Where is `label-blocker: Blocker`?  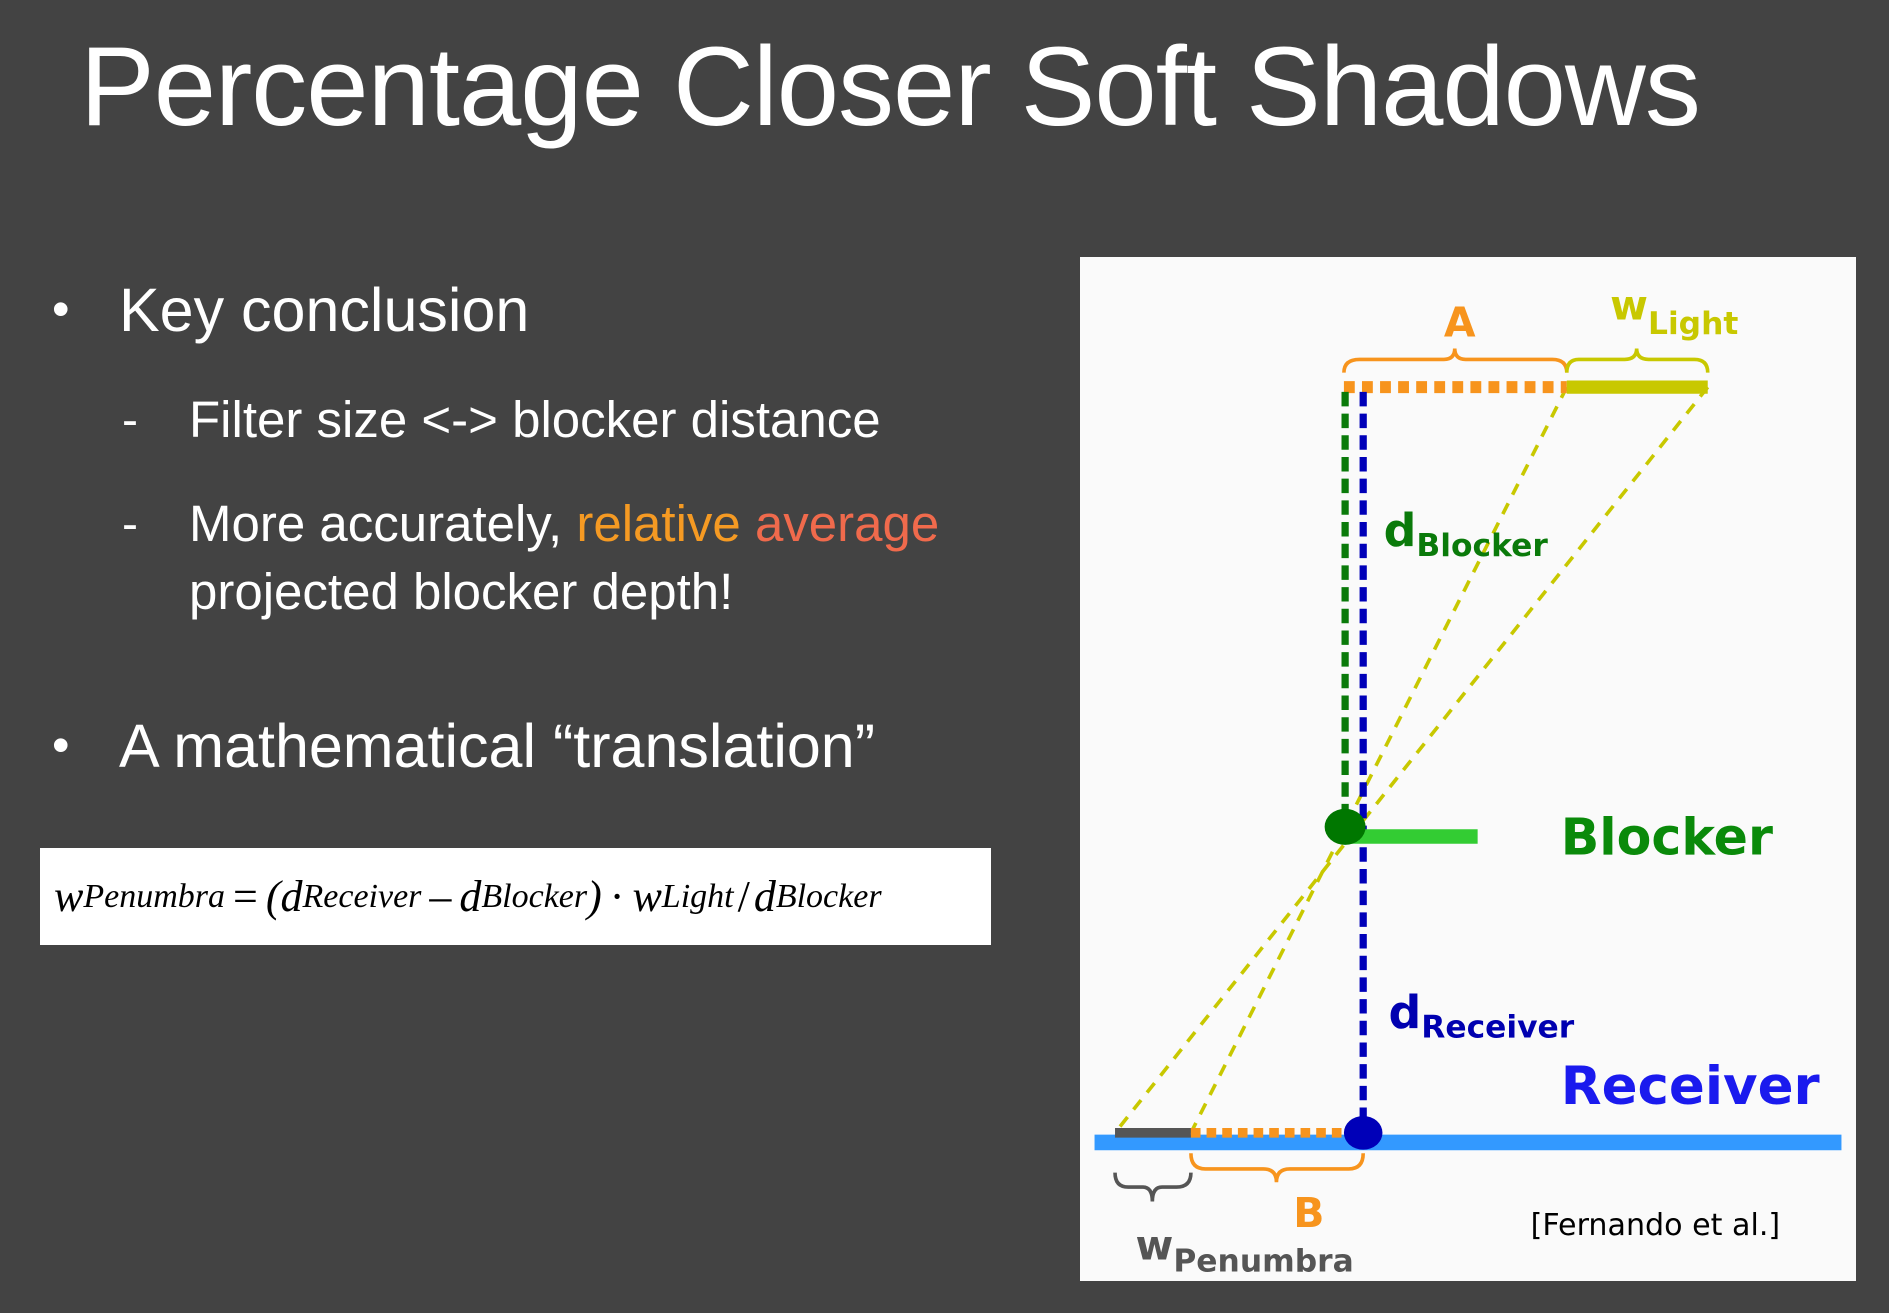
label-blocker: Blocker is located at coordinates (1667, 837).